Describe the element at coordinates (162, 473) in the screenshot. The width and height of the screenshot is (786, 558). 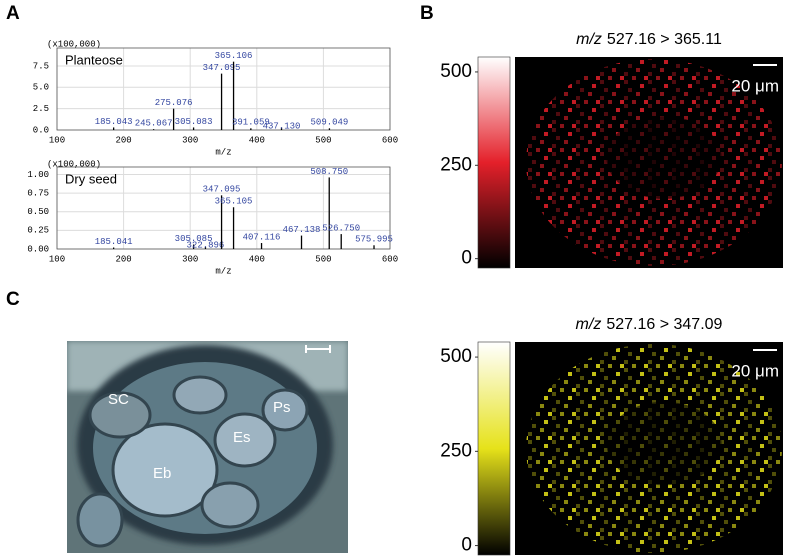
I see `tissue-label: Eb` at that location.